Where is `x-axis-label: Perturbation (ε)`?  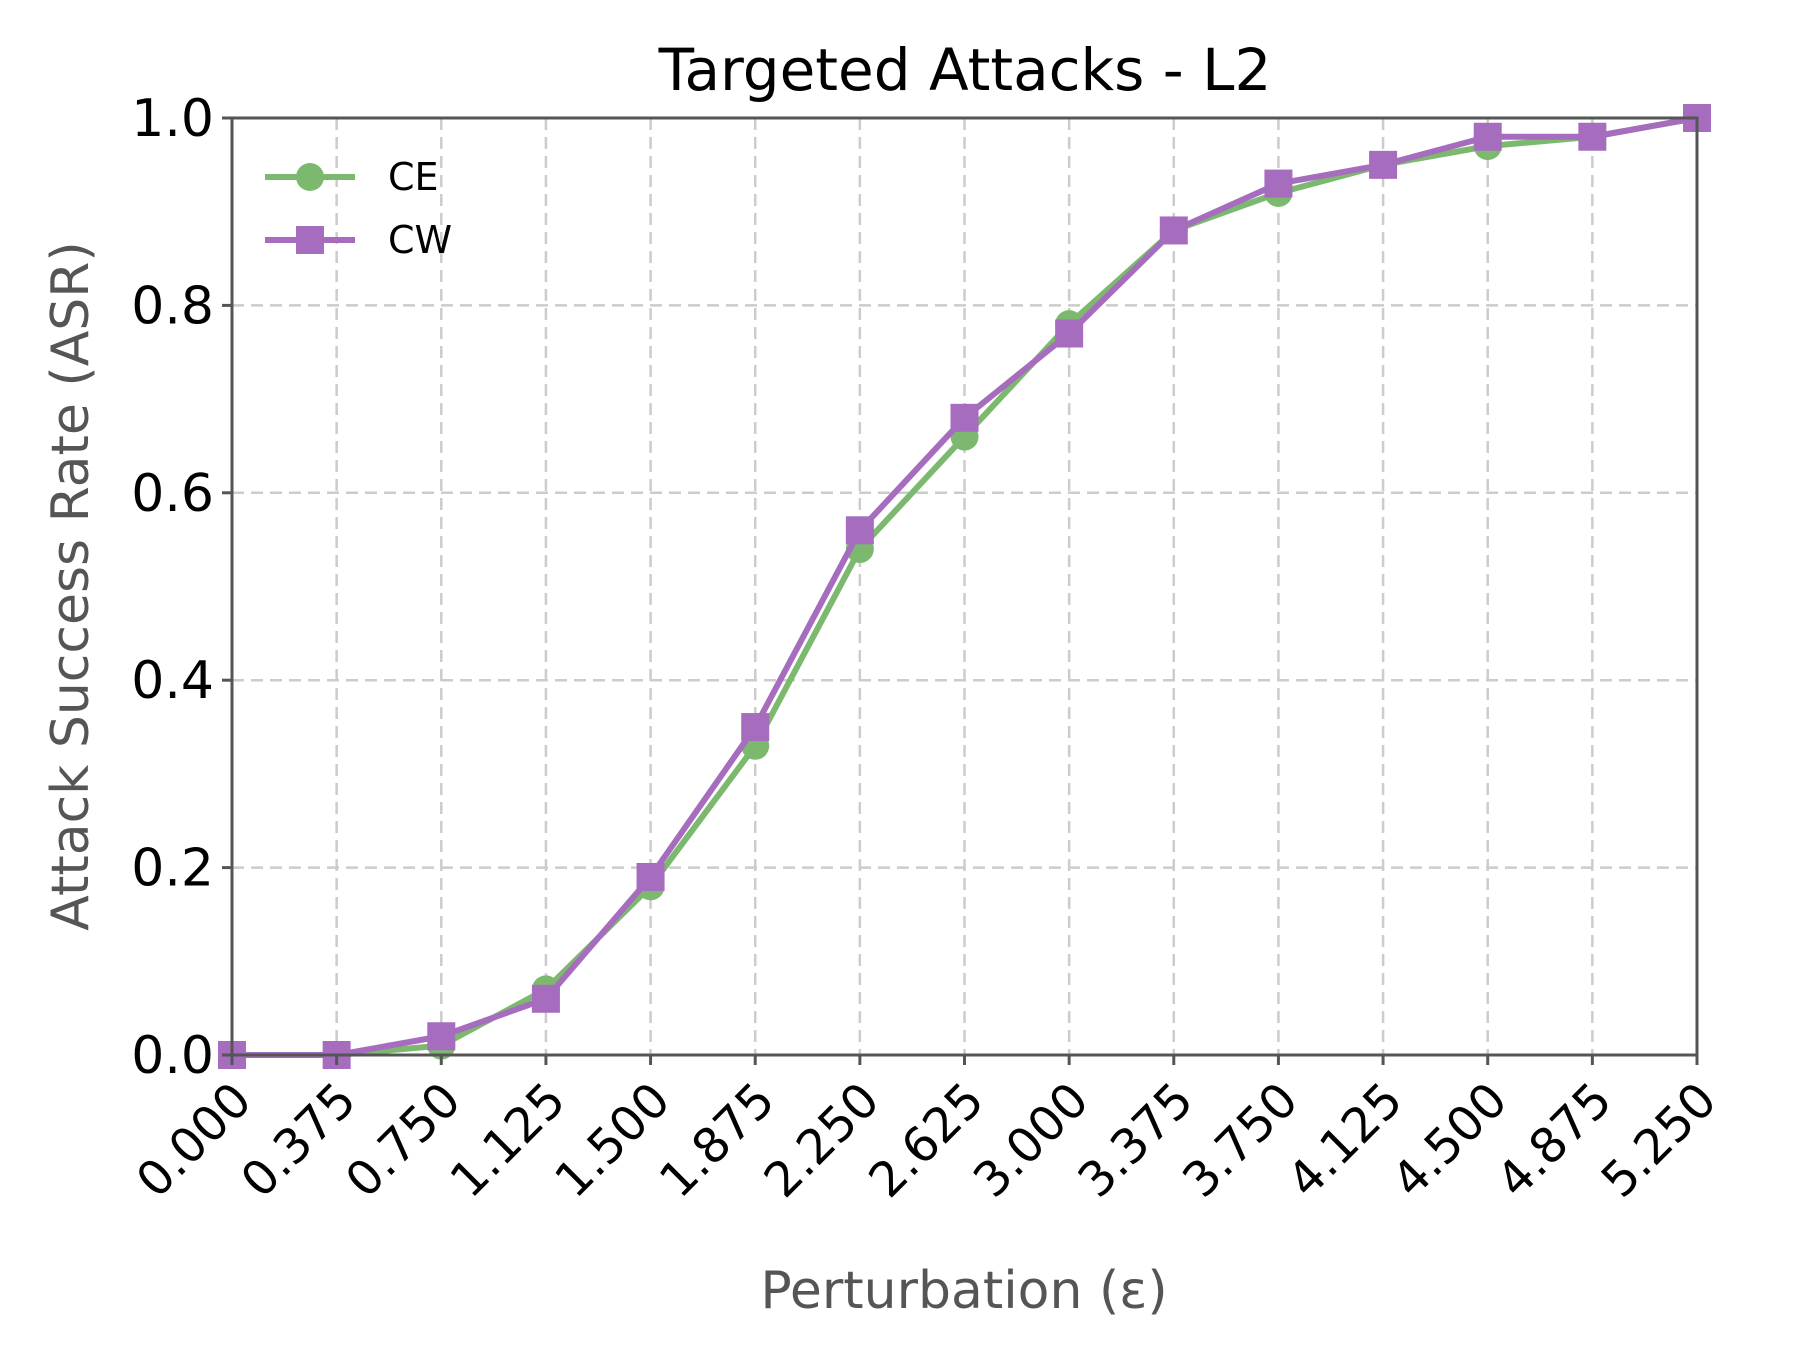
x-axis-label: Perturbation (ε) is located at coordinates (963, 1291).